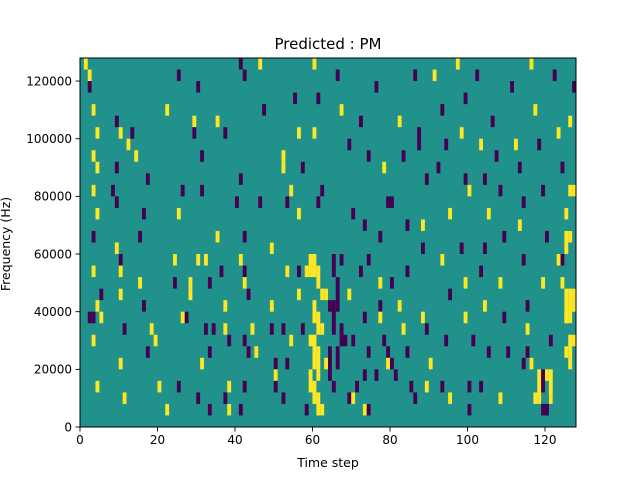 The image size is (640, 485). I want to click on x-tick-label: 40, so click(234, 440).